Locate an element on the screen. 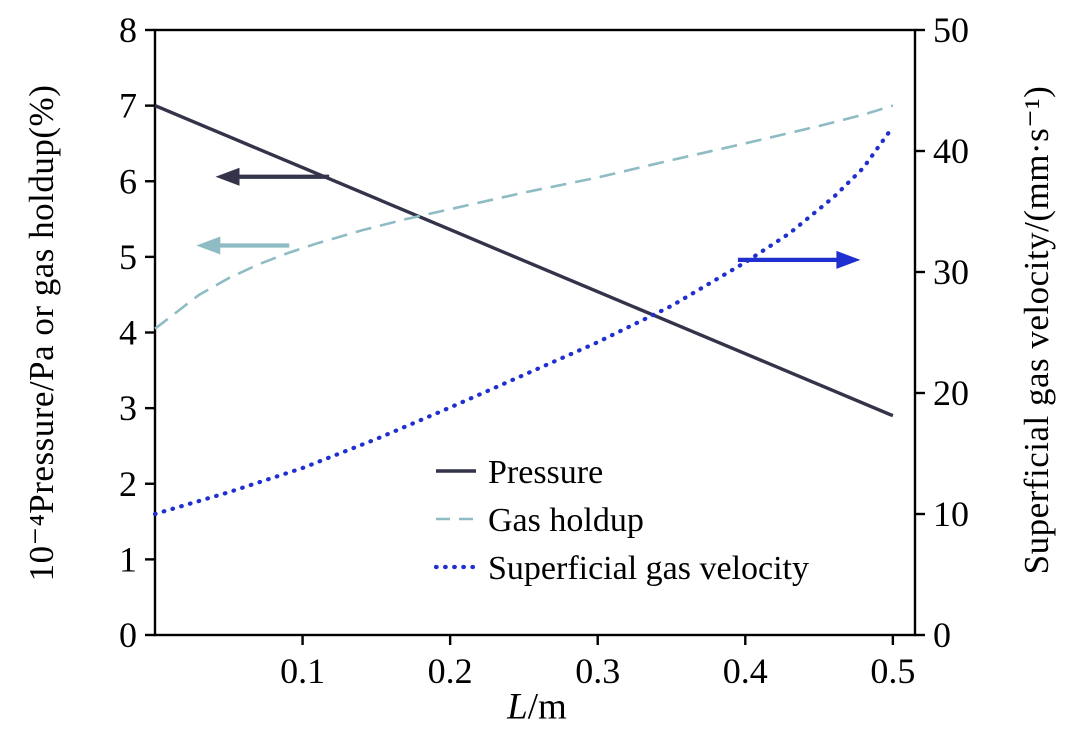 The width and height of the screenshot is (1073, 756). x-axis-title-unit: /m is located at coordinates (547, 707).